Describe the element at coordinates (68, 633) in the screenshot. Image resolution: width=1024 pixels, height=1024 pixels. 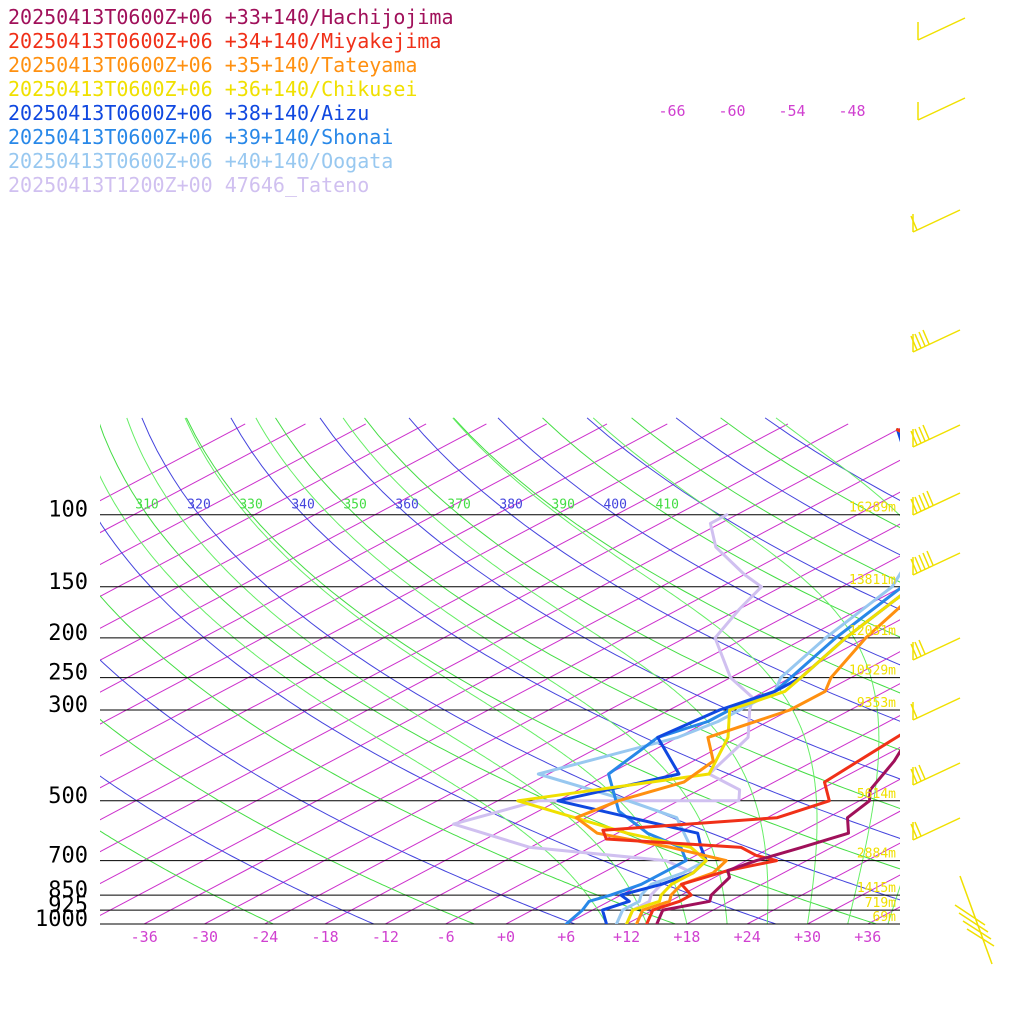
I see `pressure-label: 200` at that location.